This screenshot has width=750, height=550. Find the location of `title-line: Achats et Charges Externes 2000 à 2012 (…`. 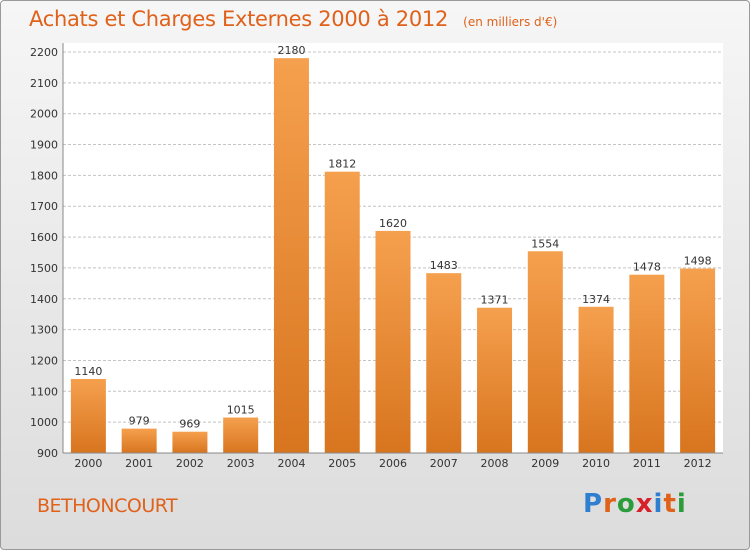

title-line: Achats et Charges Externes 2000 à 2012 (… is located at coordinates (293, 19).